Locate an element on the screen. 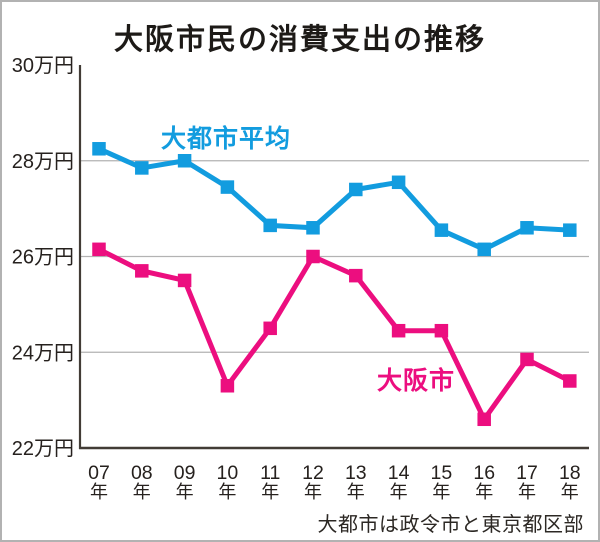 Image resolution: width=600 pixels, height=542 pixels. x-tick-suffix-07: 年 is located at coordinates (99, 492).